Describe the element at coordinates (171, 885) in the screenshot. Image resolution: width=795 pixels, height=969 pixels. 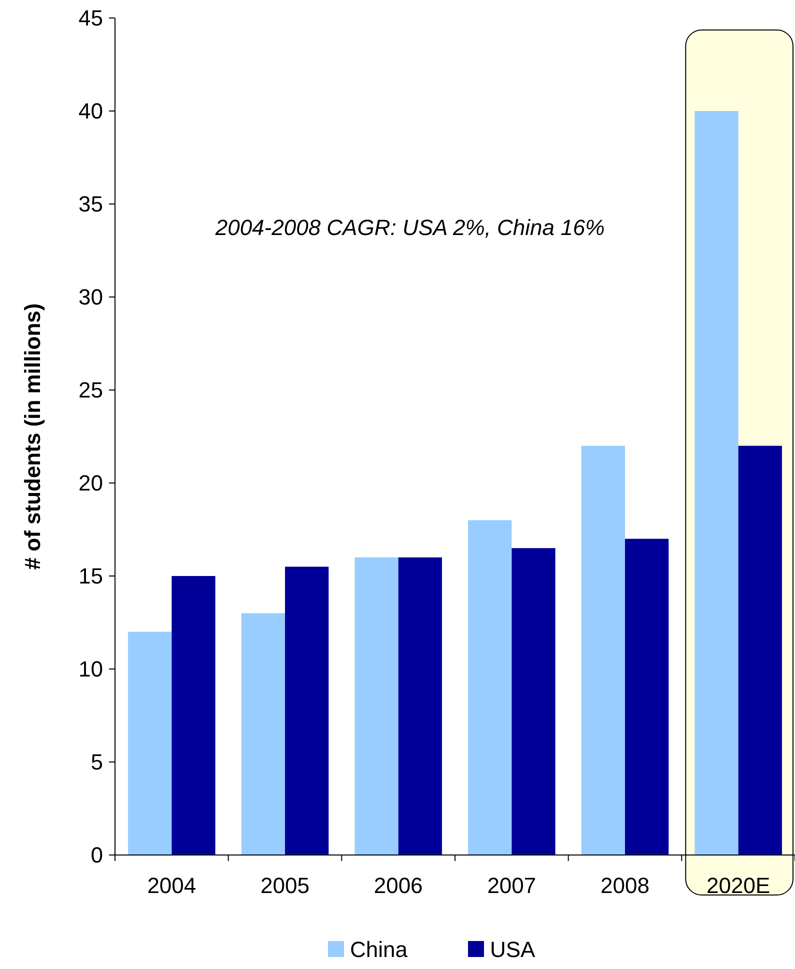
I see `x-tick-label: 2004` at that location.